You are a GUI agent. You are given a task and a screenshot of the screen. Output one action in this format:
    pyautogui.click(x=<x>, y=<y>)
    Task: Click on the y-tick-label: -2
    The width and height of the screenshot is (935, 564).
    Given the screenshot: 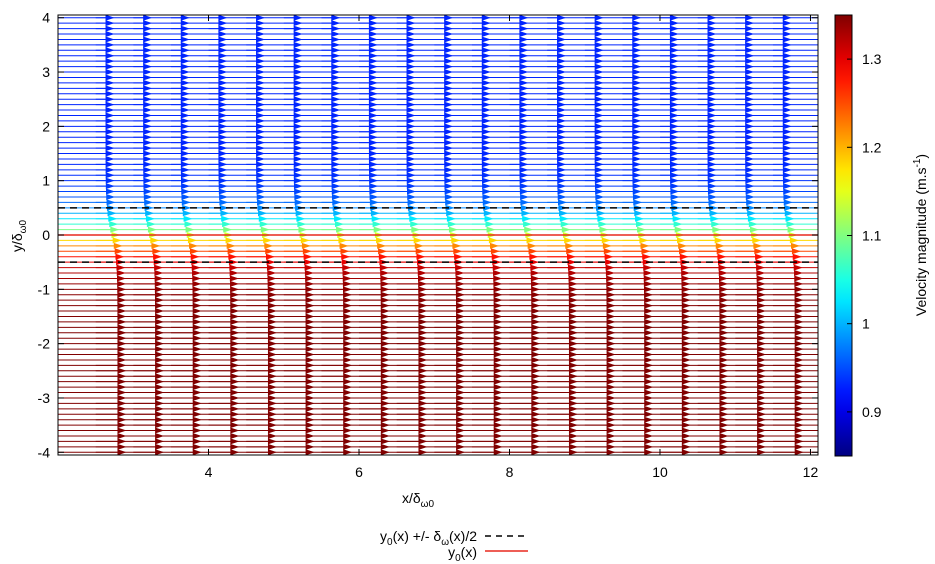 What is the action you would take?
    pyautogui.click(x=44, y=344)
    